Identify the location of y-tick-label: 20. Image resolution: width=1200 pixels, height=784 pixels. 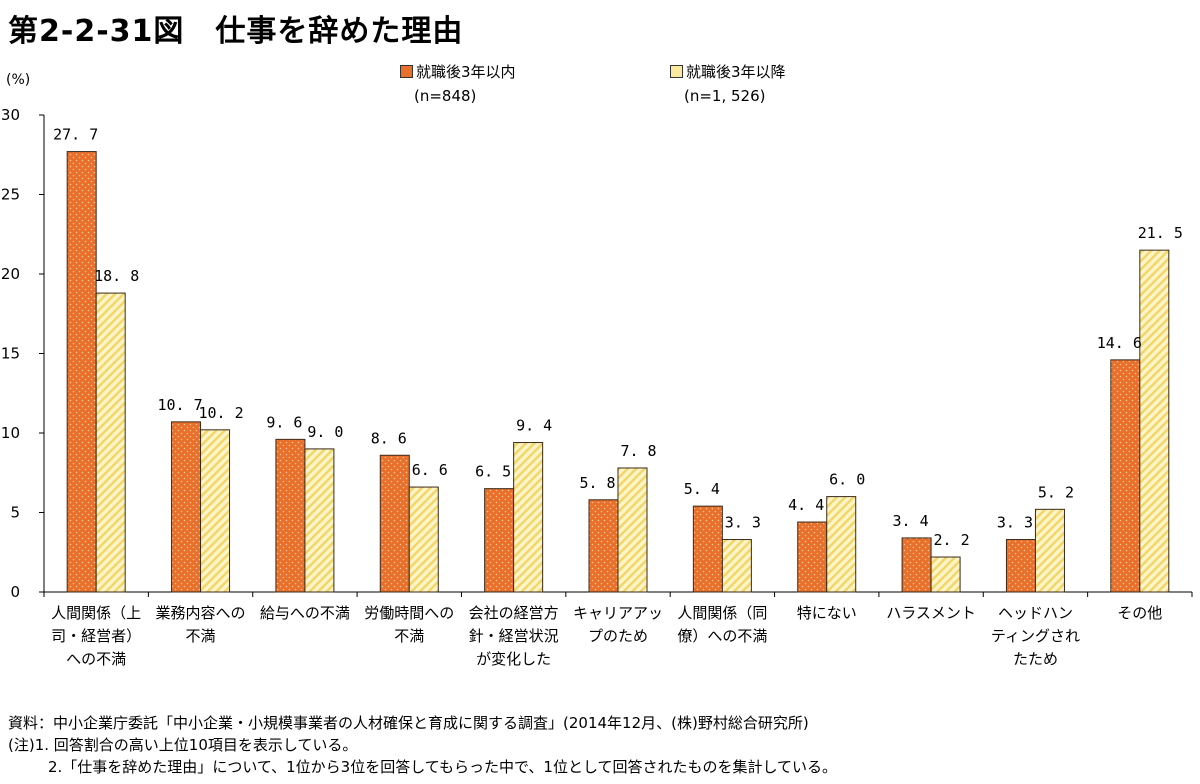
(10, 274).